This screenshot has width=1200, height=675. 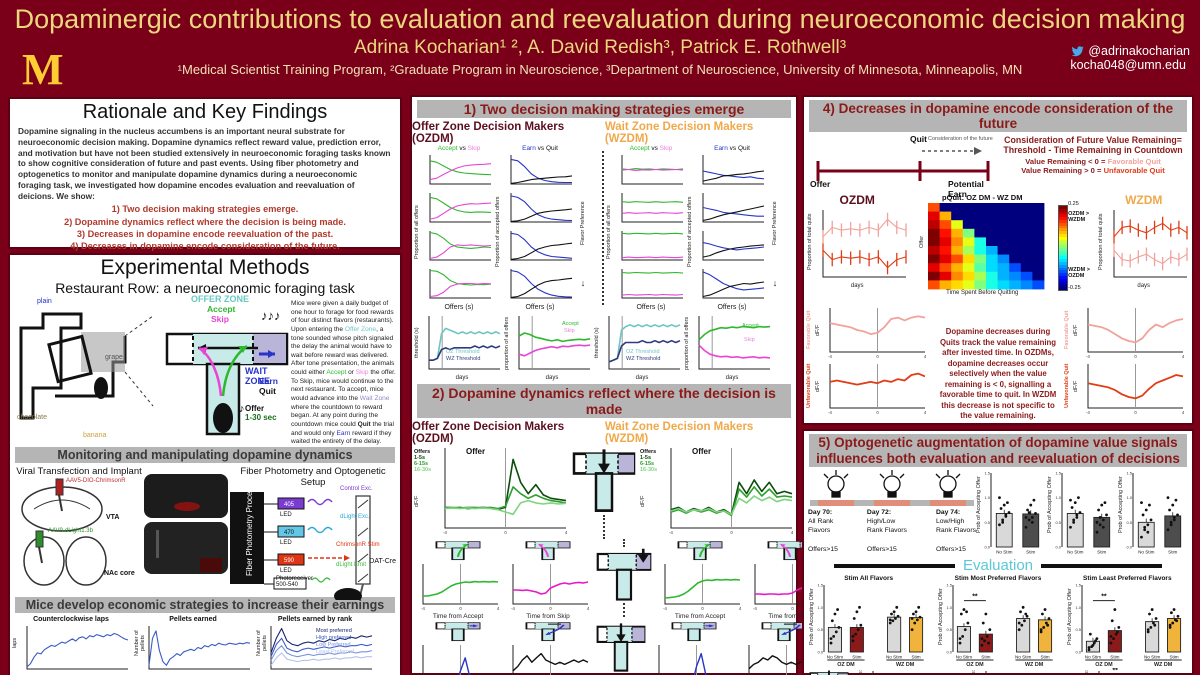 I want to click on wzdm-threshold-chart, so click(x=642, y=344).